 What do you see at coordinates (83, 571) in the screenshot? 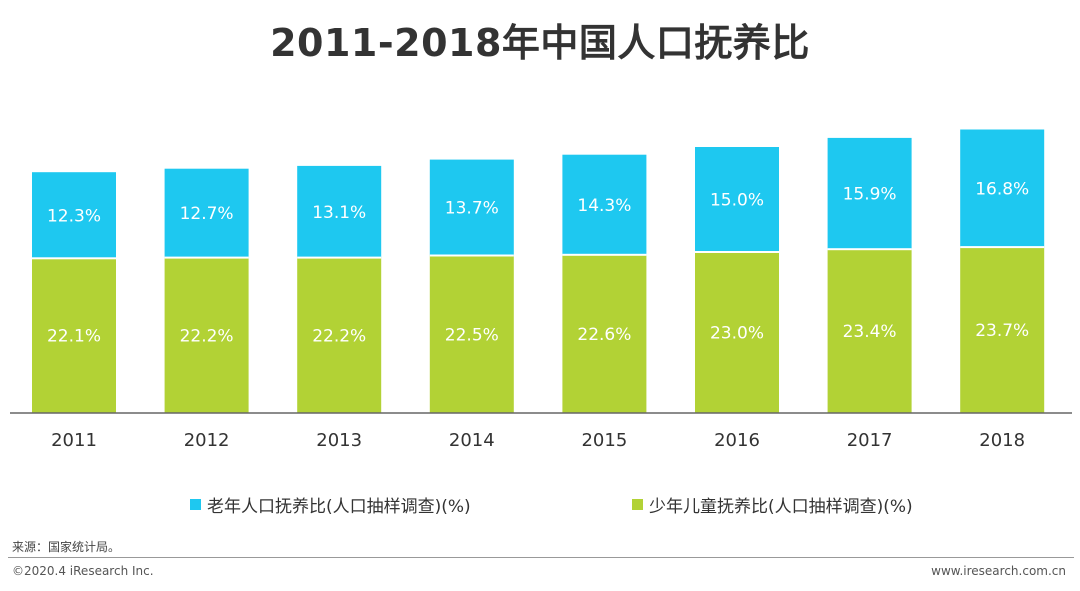
I see `copyright-text: ©2020.4 iResearch Inc.` at bounding box center [83, 571].